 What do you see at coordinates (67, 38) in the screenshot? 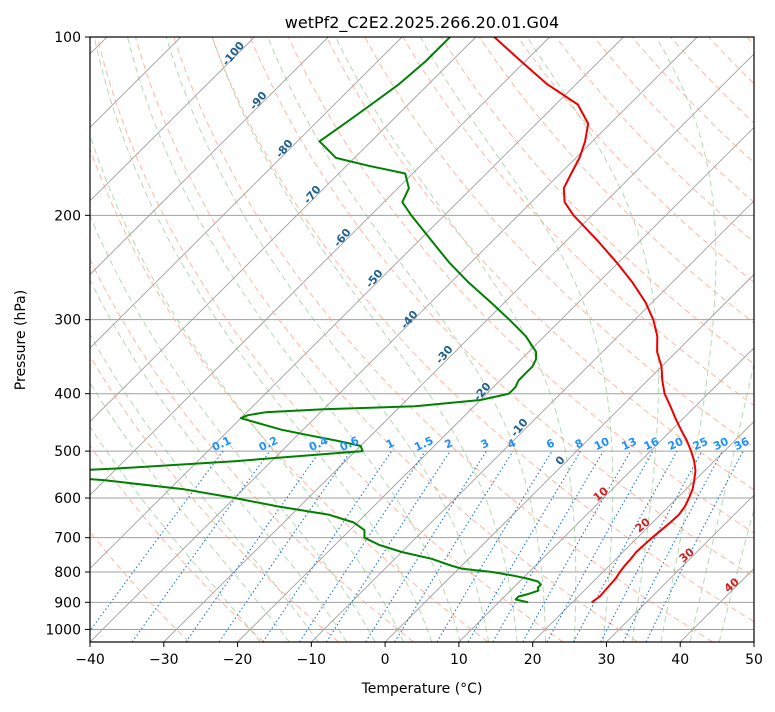
I see `y-tick-label: 100` at bounding box center [67, 38].